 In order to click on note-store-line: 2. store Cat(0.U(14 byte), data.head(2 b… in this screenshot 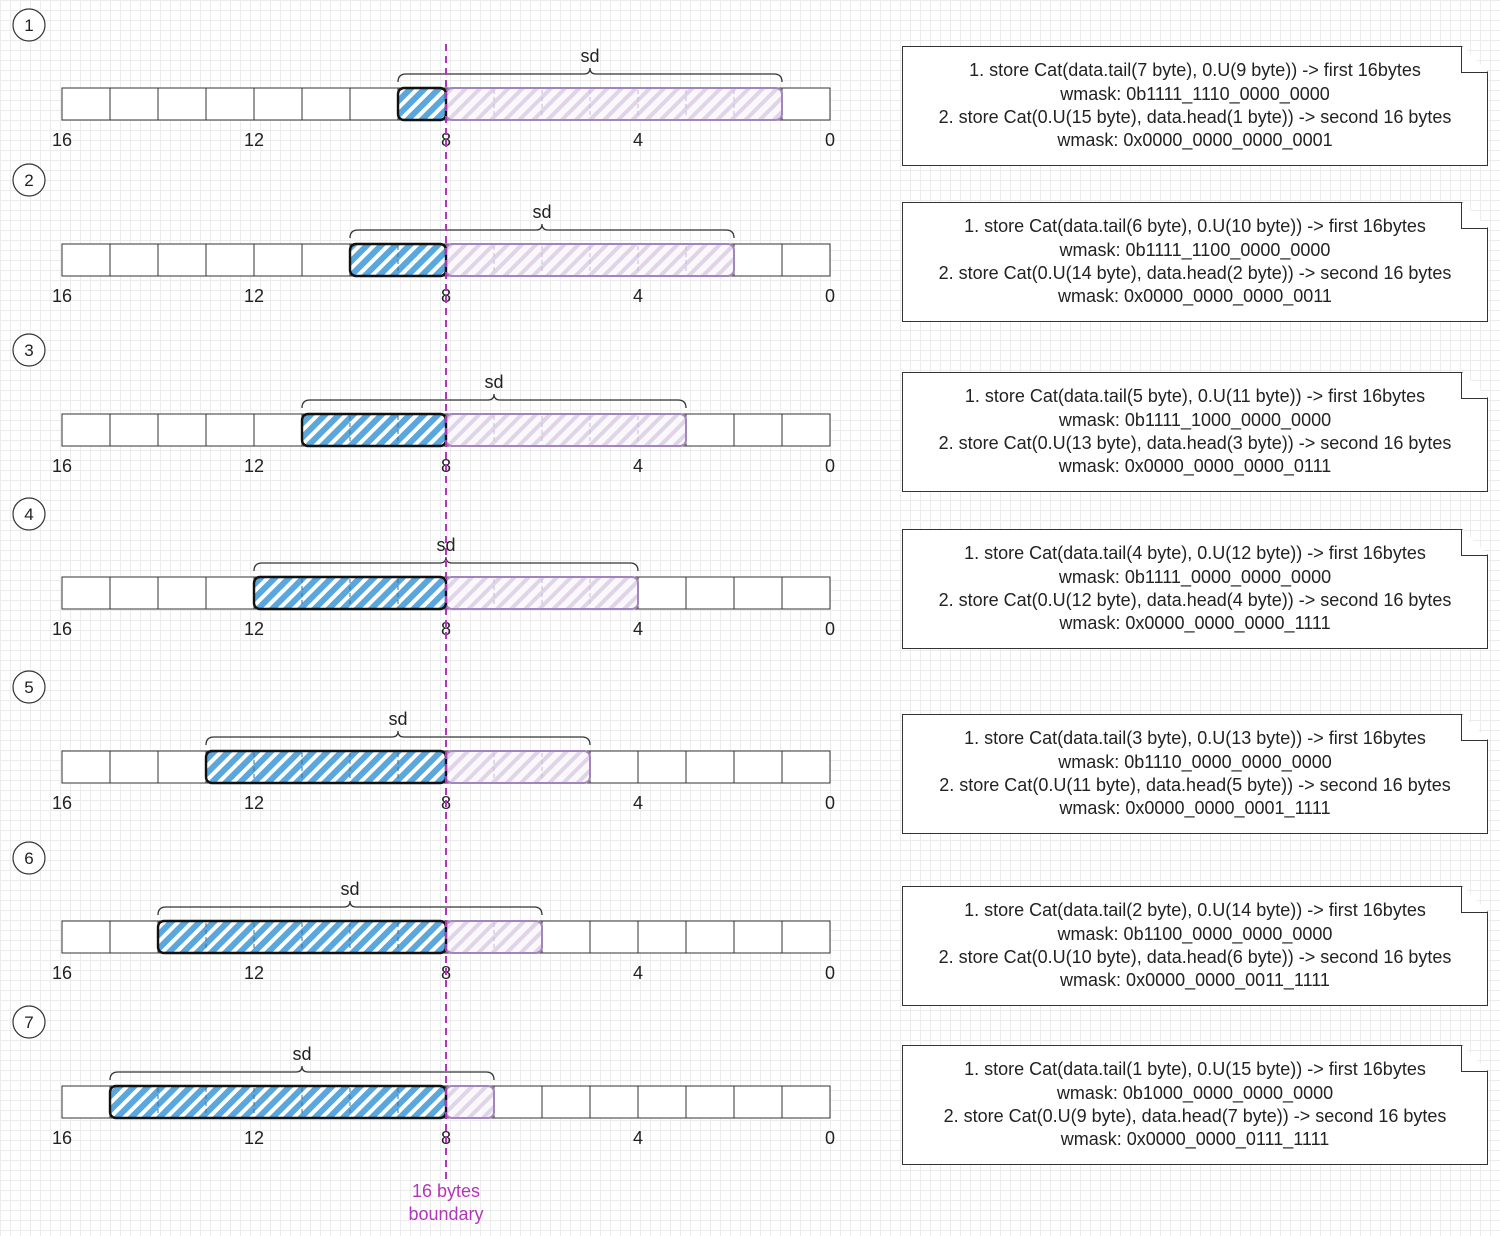, I will do `click(1195, 273)`.